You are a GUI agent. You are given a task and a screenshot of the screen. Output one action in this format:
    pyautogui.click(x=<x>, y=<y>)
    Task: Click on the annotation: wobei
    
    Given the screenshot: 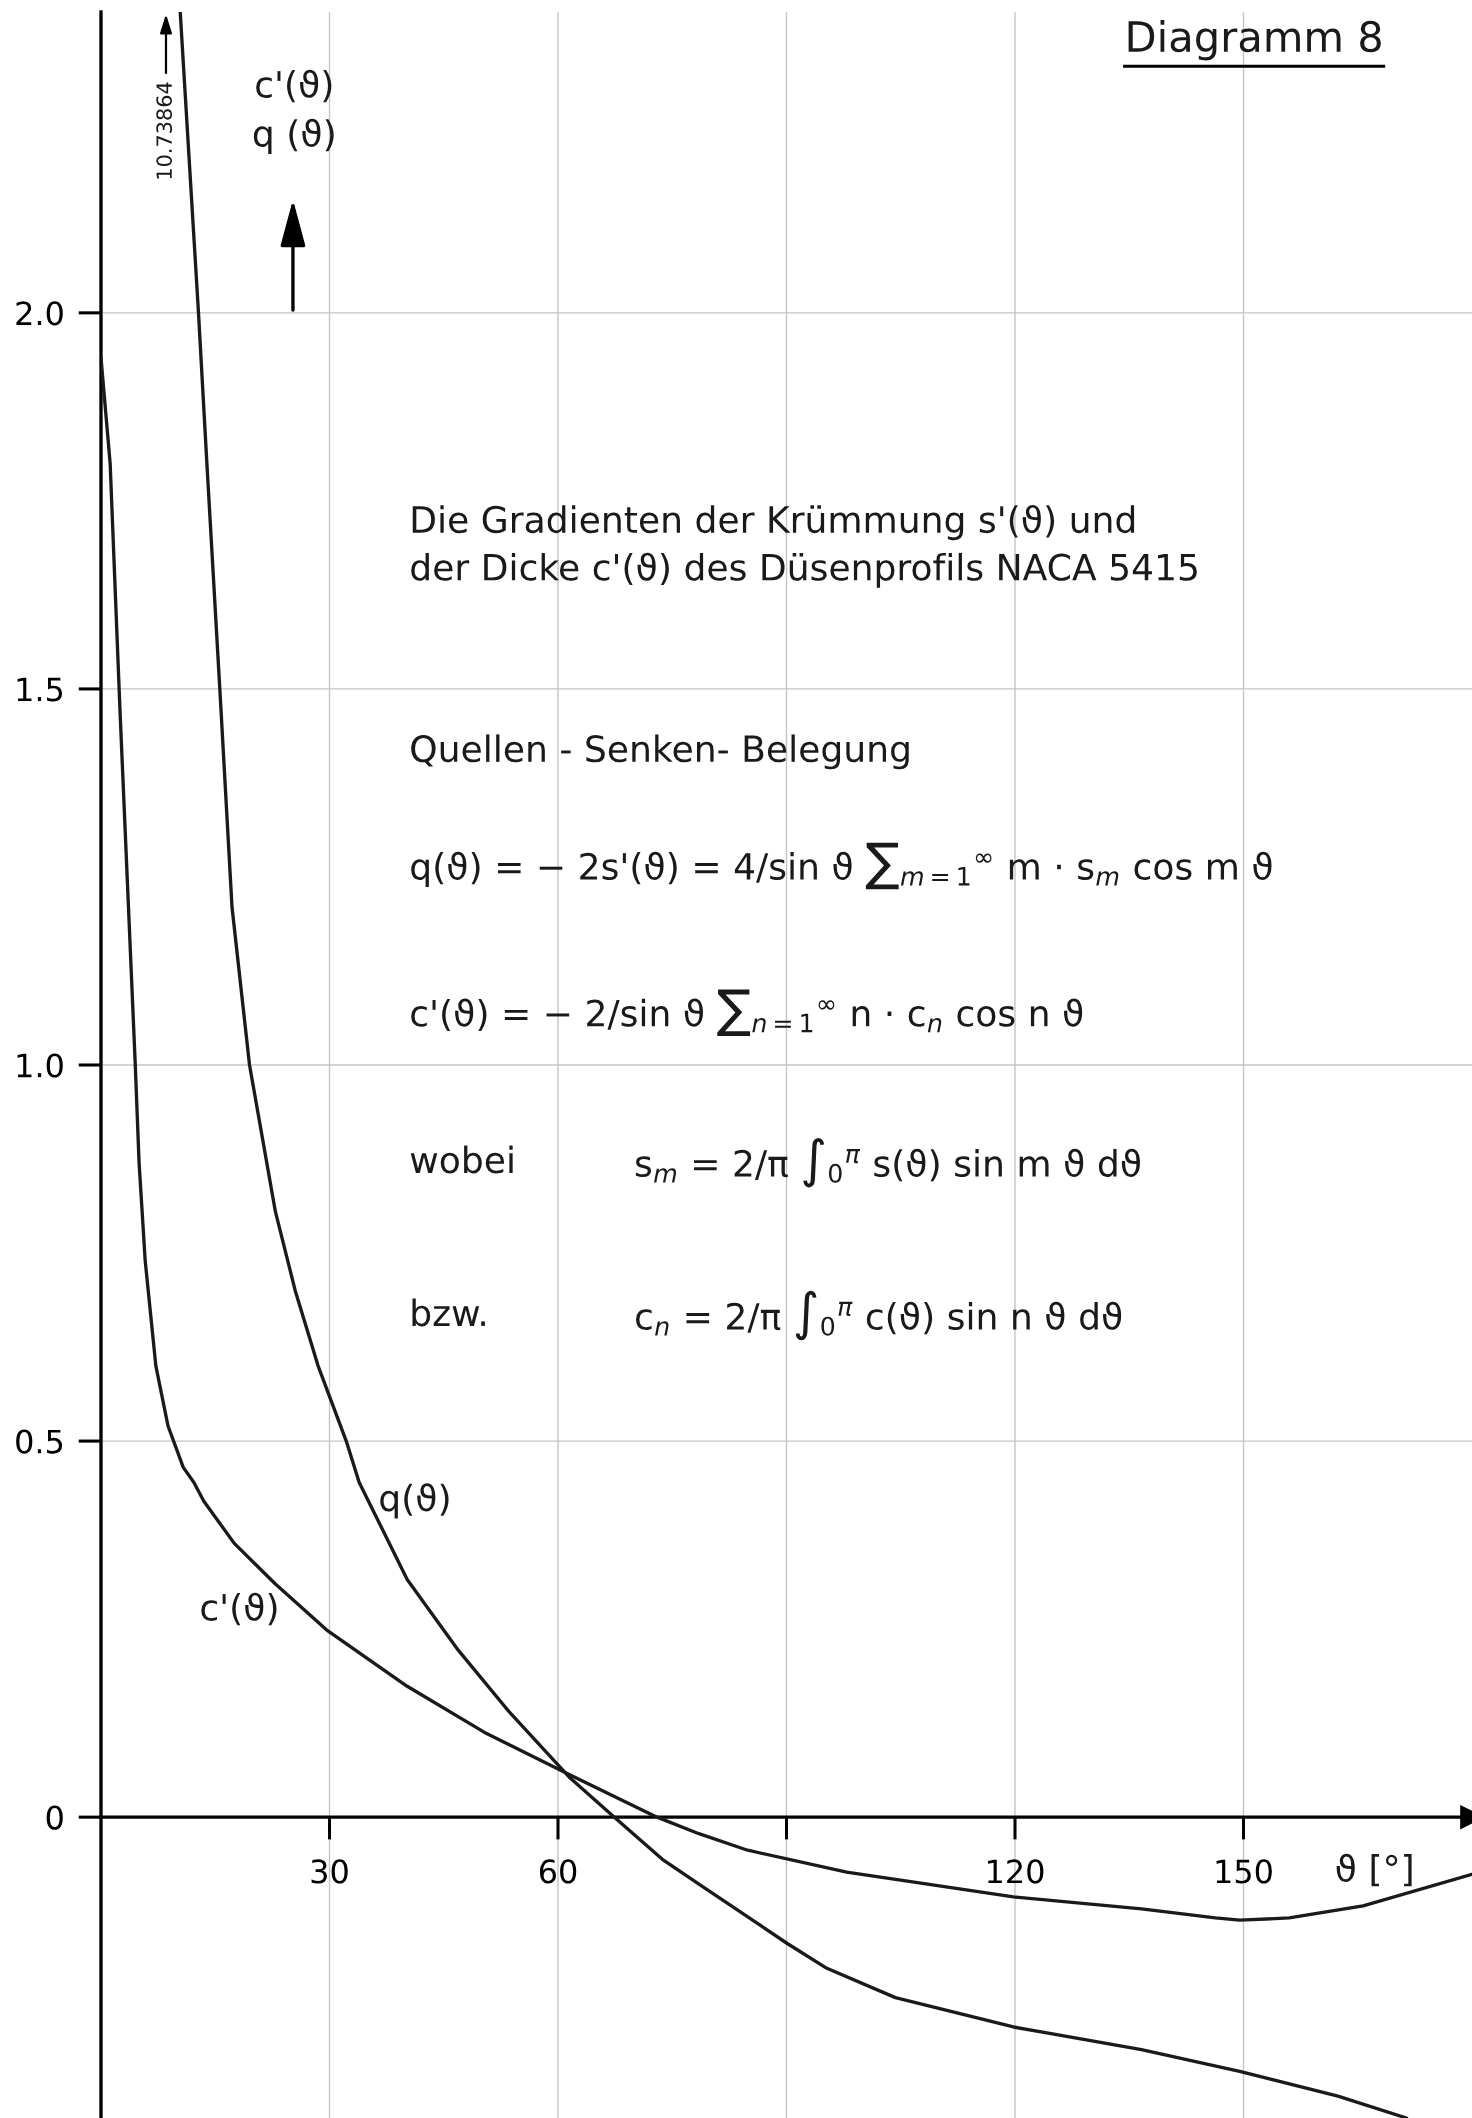 What is the action you would take?
    pyautogui.click(x=461, y=1159)
    